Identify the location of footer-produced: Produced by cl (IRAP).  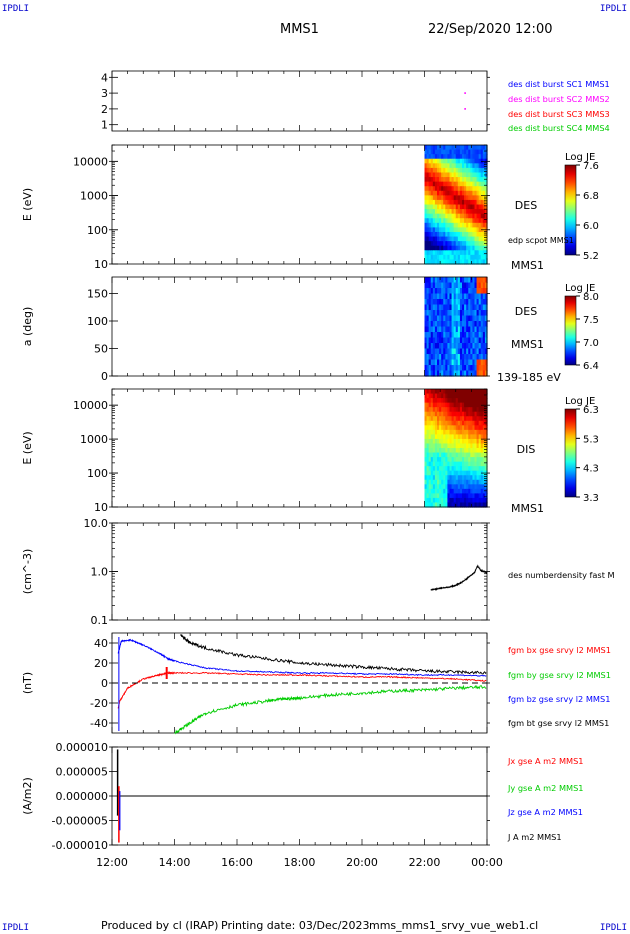
(160, 925).